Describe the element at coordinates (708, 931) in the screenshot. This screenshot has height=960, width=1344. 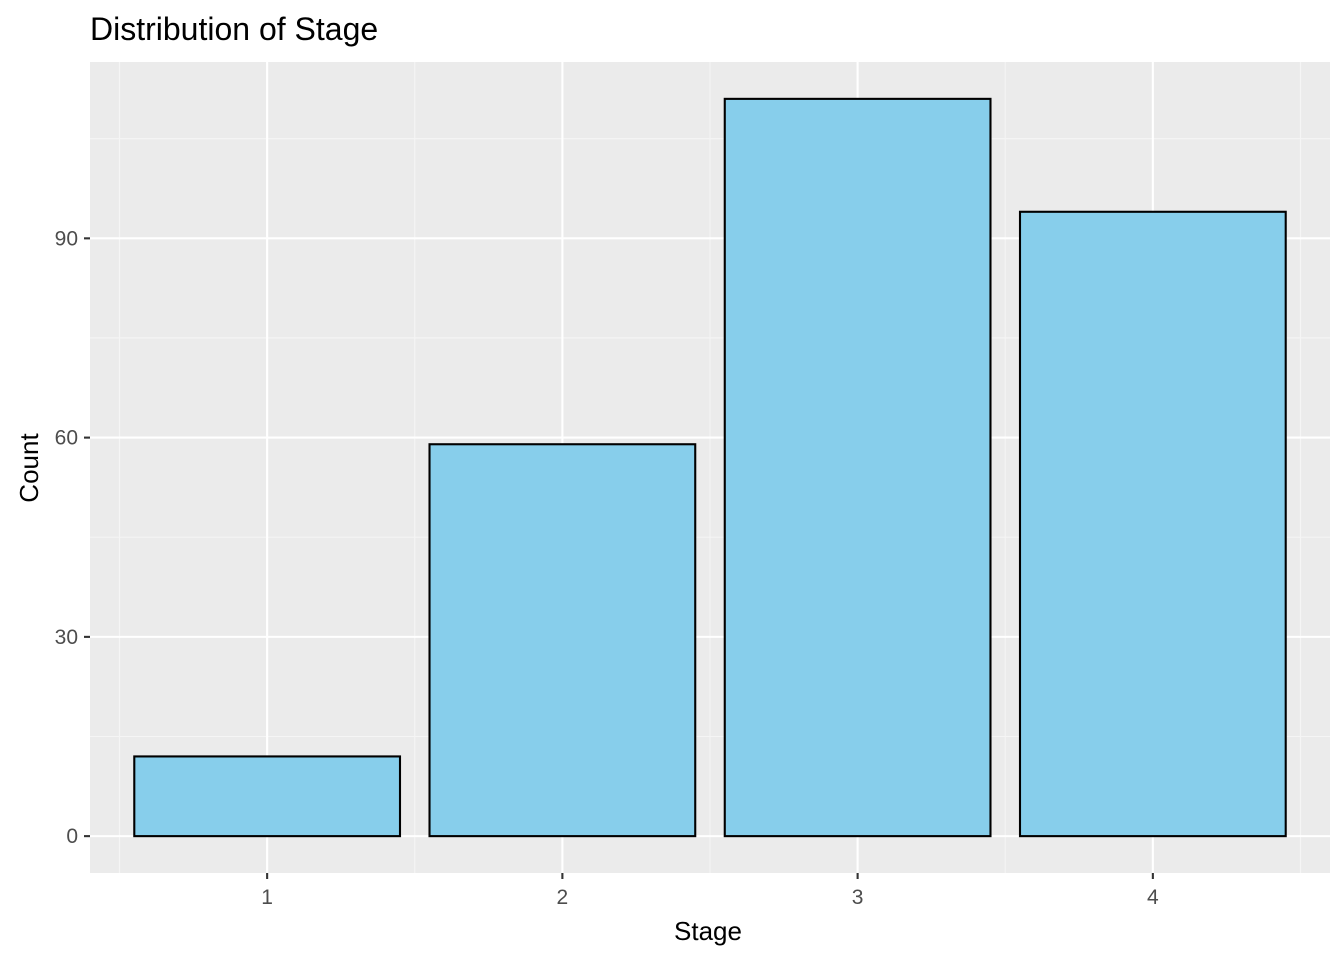
I see `x-axis-title: Stage` at that location.